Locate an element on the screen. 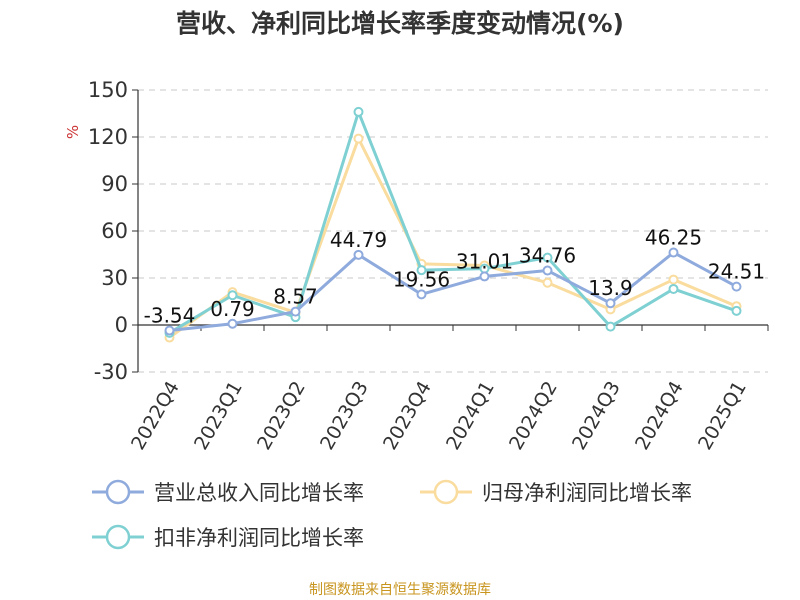  x-tick-label: 2024Q4 is located at coordinates (659, 416).